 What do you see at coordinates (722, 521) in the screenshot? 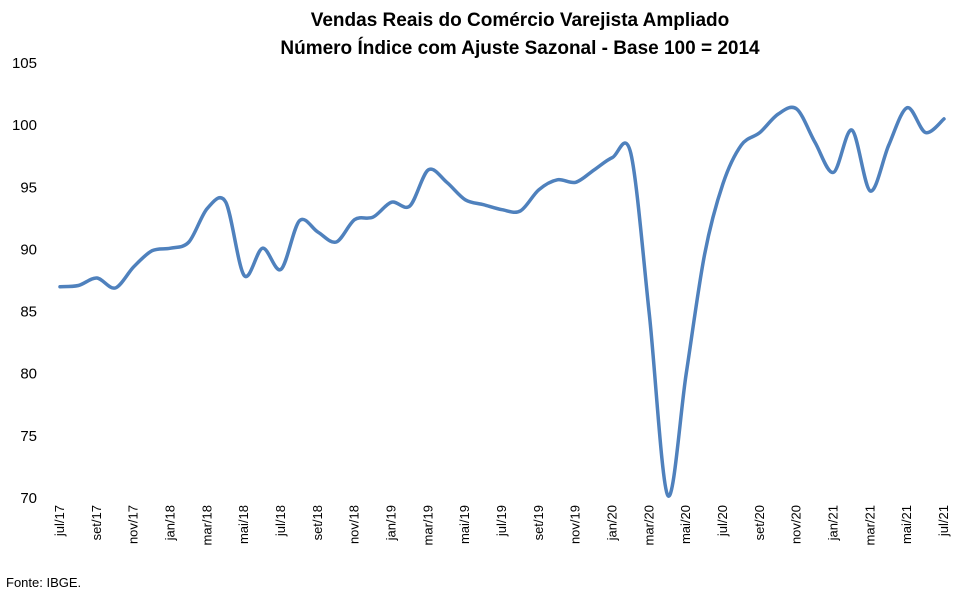
I see `x-tick-label: jul/20` at bounding box center [722, 521].